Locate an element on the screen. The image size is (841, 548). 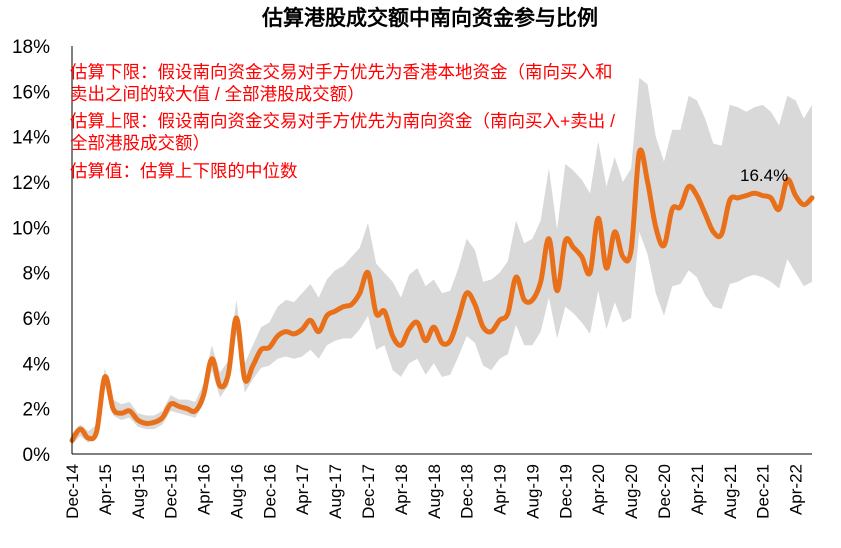
y-tick-label: 2% is located at coordinates (37, 410).